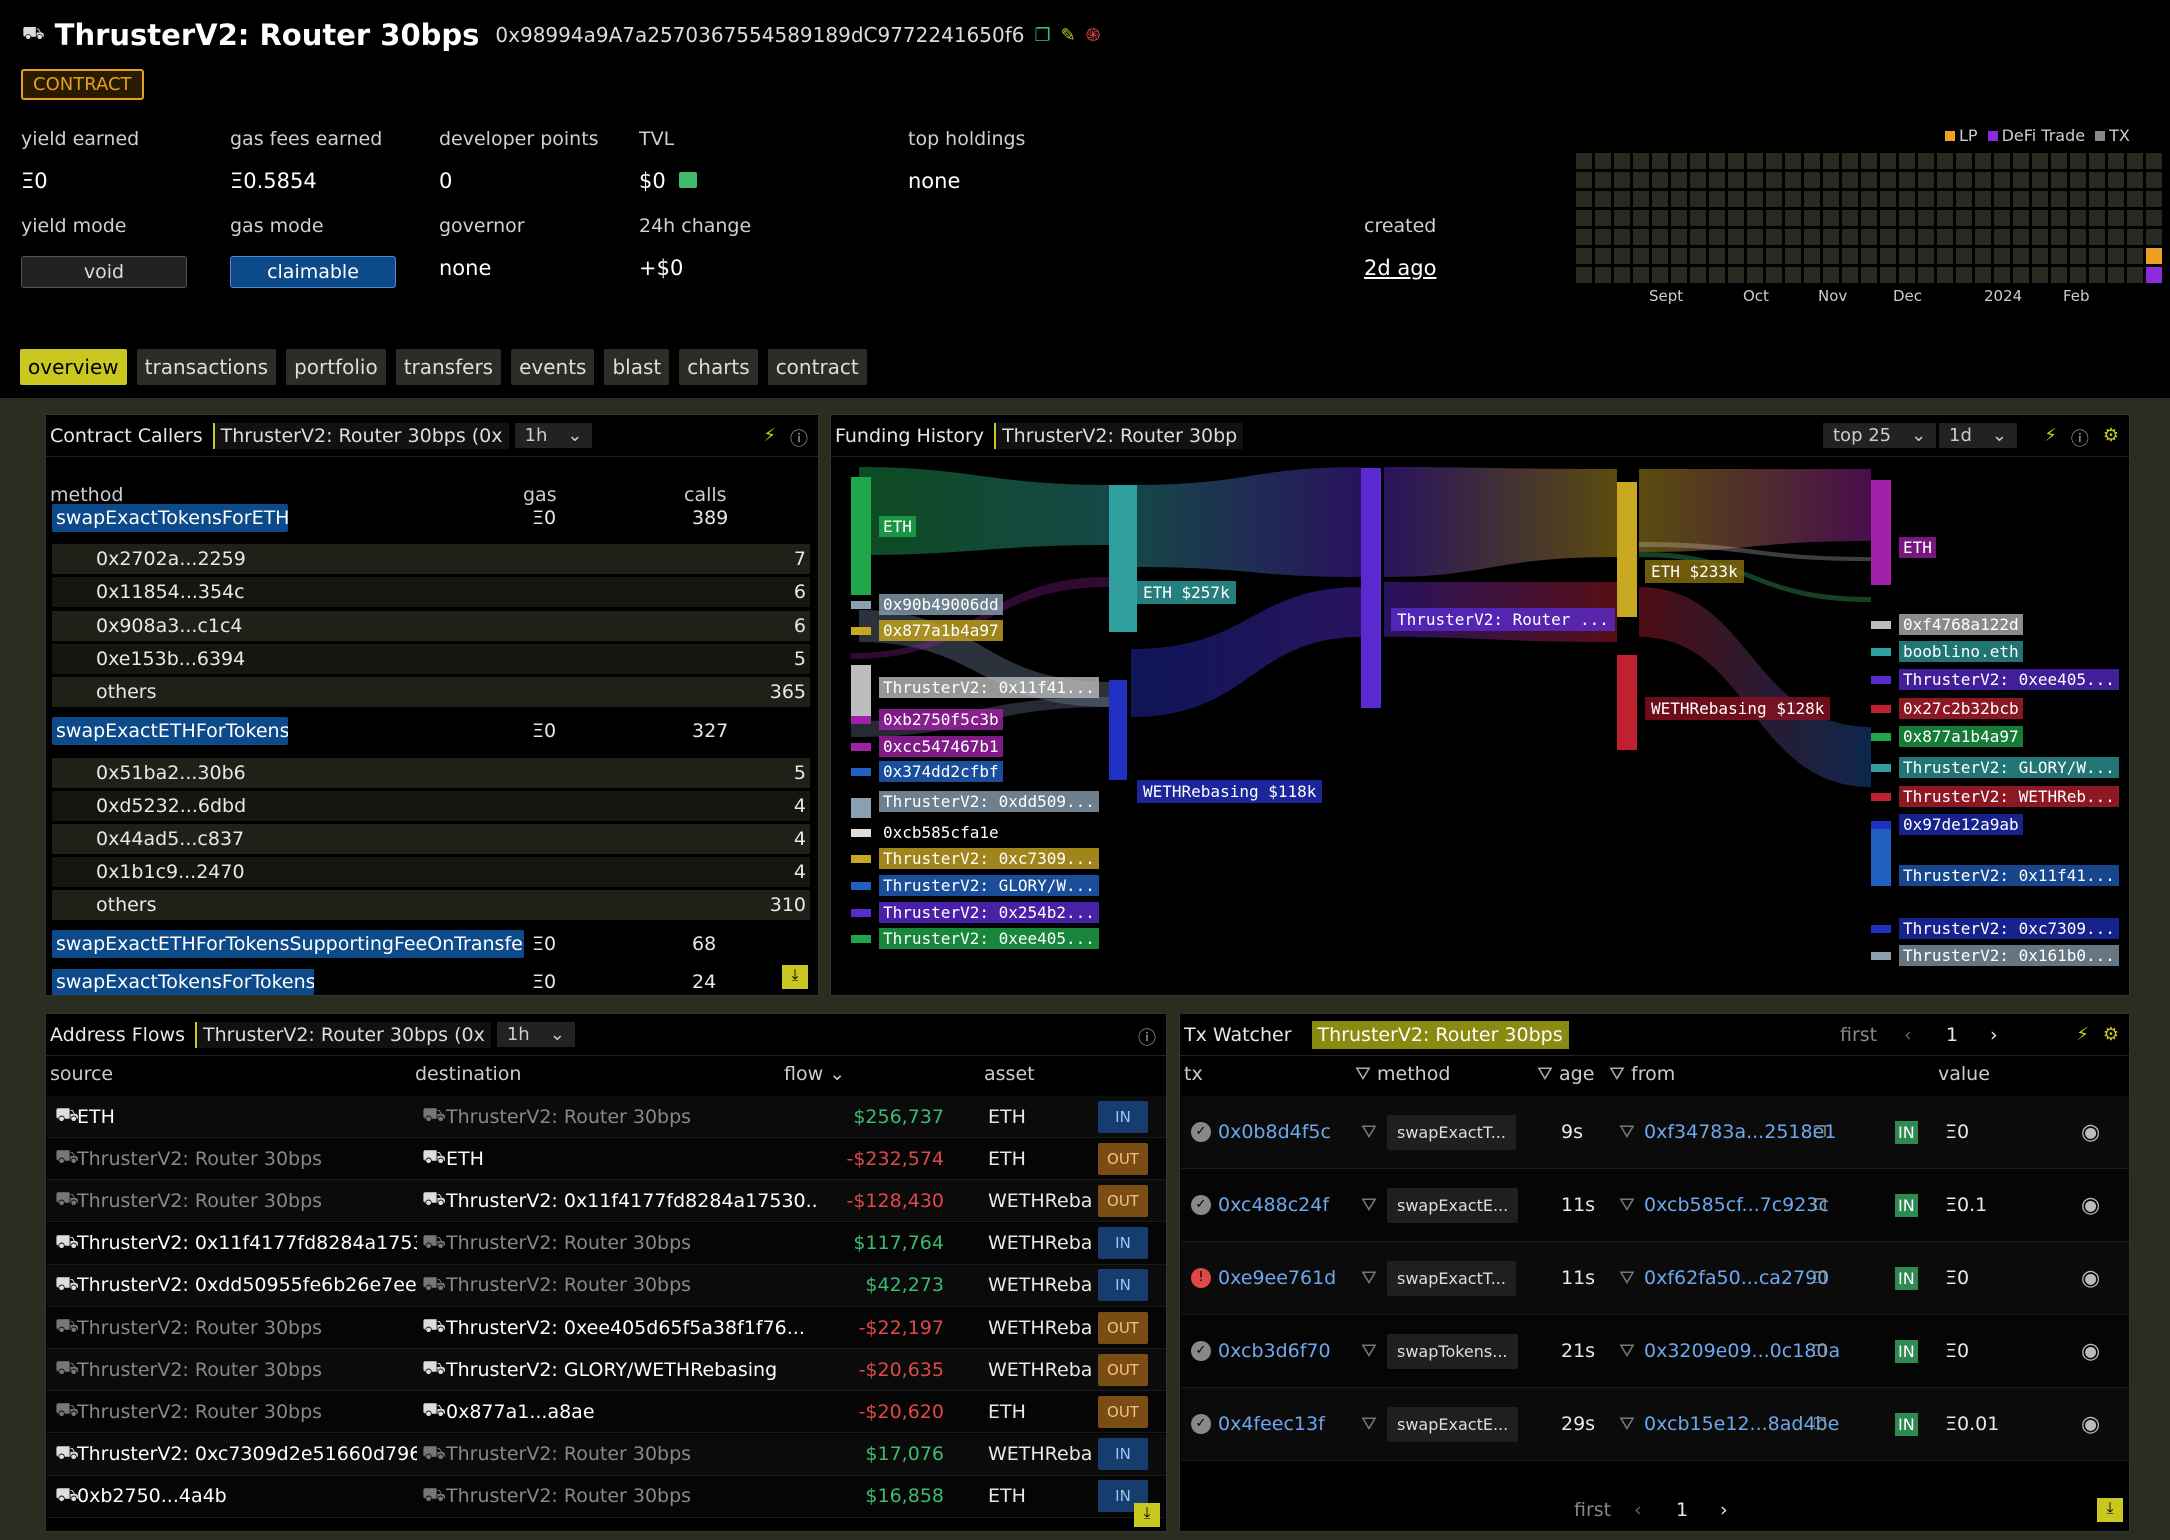  What do you see at coordinates (553, 435) in the screenshot?
I see `range-dropdown: 1h ⌄` at bounding box center [553, 435].